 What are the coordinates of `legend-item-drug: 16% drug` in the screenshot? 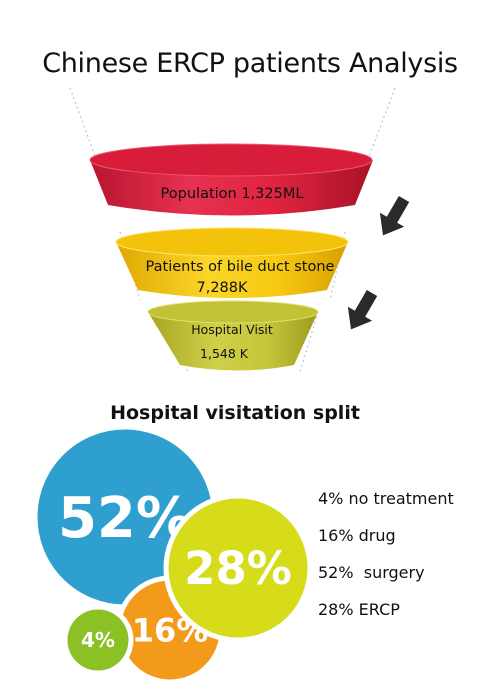 It's located at (357, 535).